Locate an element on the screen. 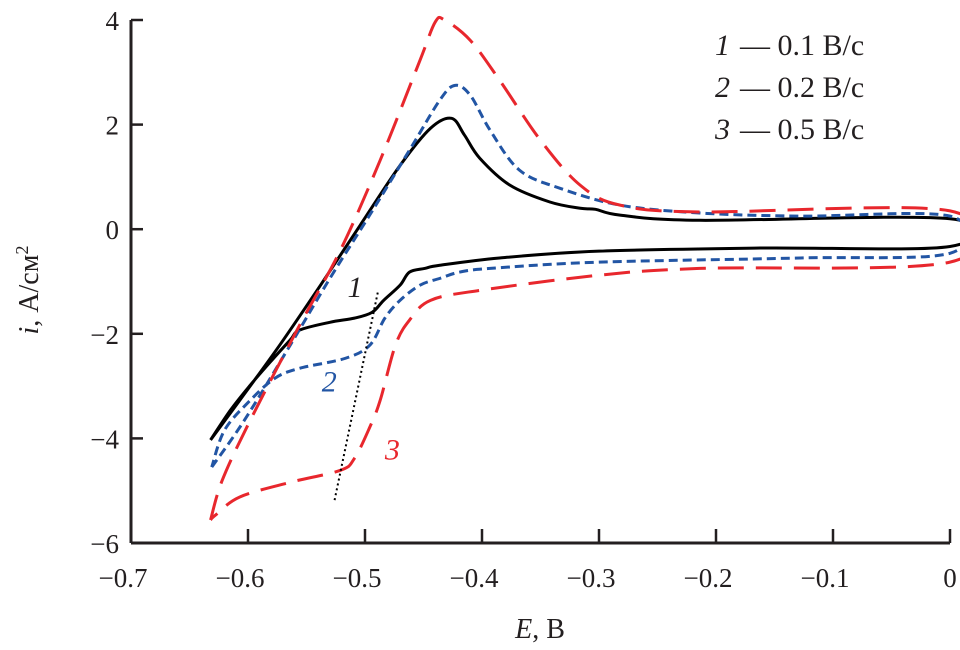 The width and height of the screenshot is (960, 650). y-tick-label: −2 is located at coordinates (104, 335).